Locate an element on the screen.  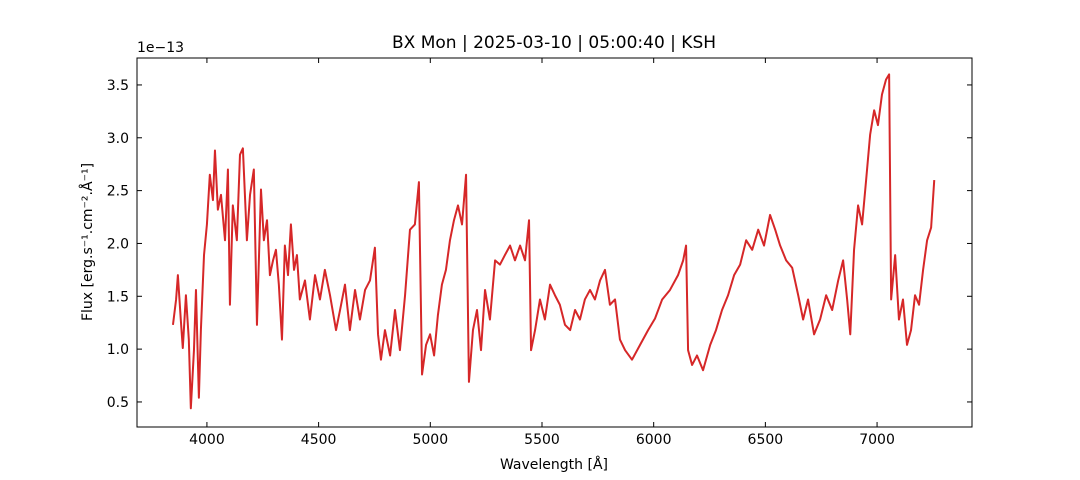
x-tick-label: 5000 is located at coordinates (430, 440).